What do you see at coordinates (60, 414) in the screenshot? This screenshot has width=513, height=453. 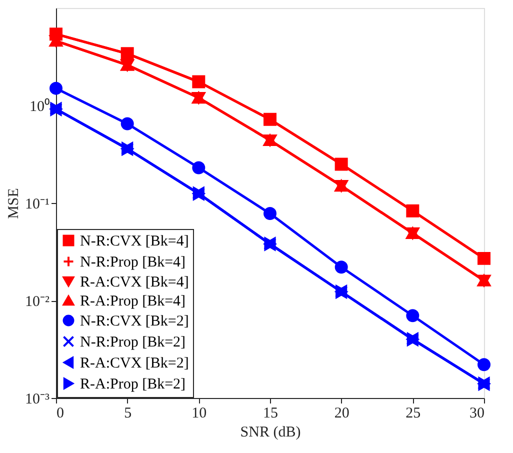 I see `x-tick-label: 0` at bounding box center [60, 414].